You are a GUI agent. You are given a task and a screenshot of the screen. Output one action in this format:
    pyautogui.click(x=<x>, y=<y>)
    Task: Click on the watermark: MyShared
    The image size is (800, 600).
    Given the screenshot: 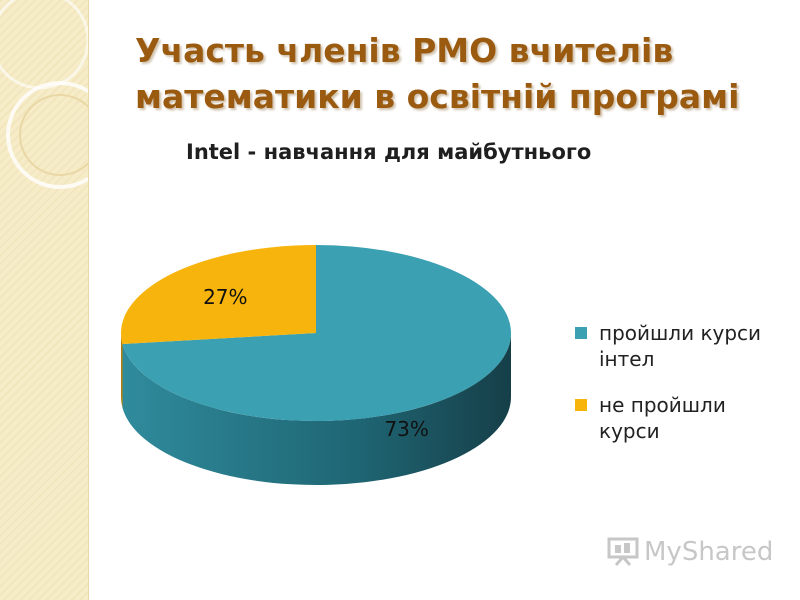 What is the action you would take?
    pyautogui.click(x=689, y=554)
    